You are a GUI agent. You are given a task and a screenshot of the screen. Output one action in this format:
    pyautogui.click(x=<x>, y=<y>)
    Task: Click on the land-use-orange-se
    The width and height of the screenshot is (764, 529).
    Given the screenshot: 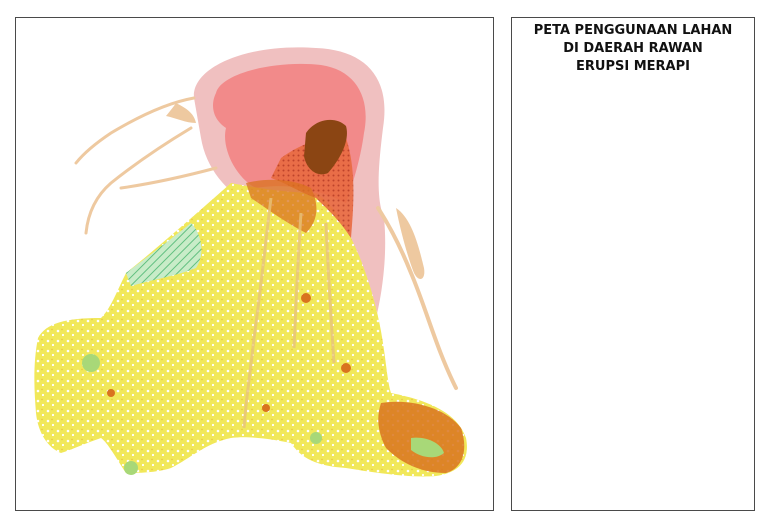 What is the action you would take?
    pyautogui.click(x=421, y=437)
    